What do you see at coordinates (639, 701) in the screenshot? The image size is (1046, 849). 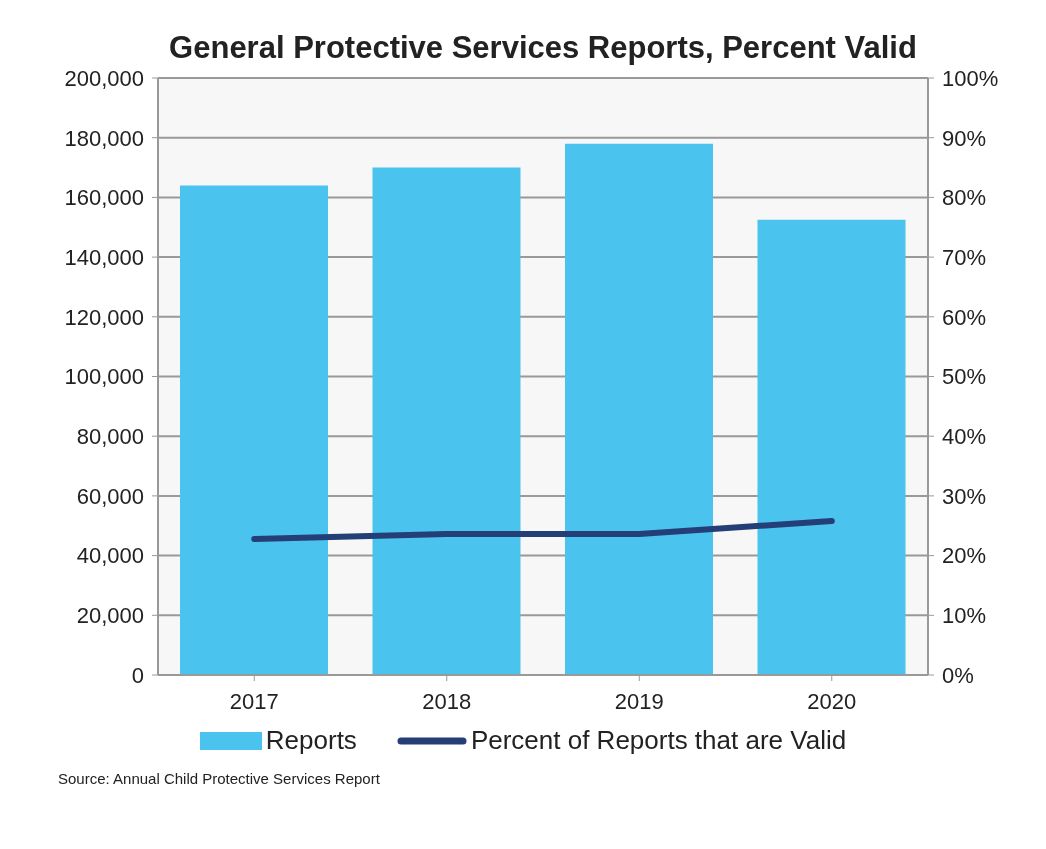 I see `x-tick-label: 2019` at bounding box center [639, 701].